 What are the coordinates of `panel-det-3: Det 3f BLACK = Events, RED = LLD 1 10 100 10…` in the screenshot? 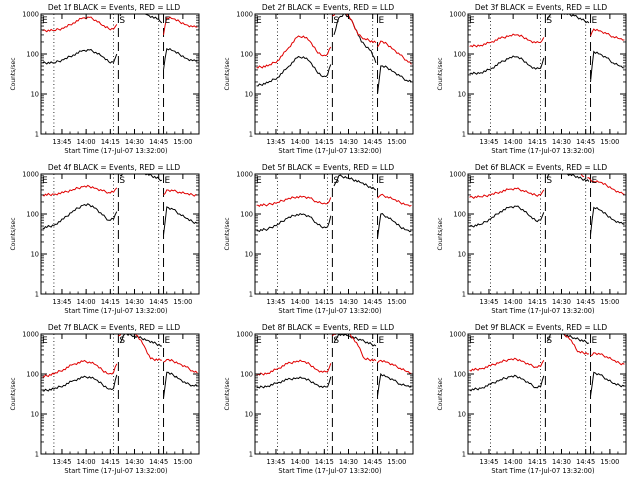 It's located at (532, 79).